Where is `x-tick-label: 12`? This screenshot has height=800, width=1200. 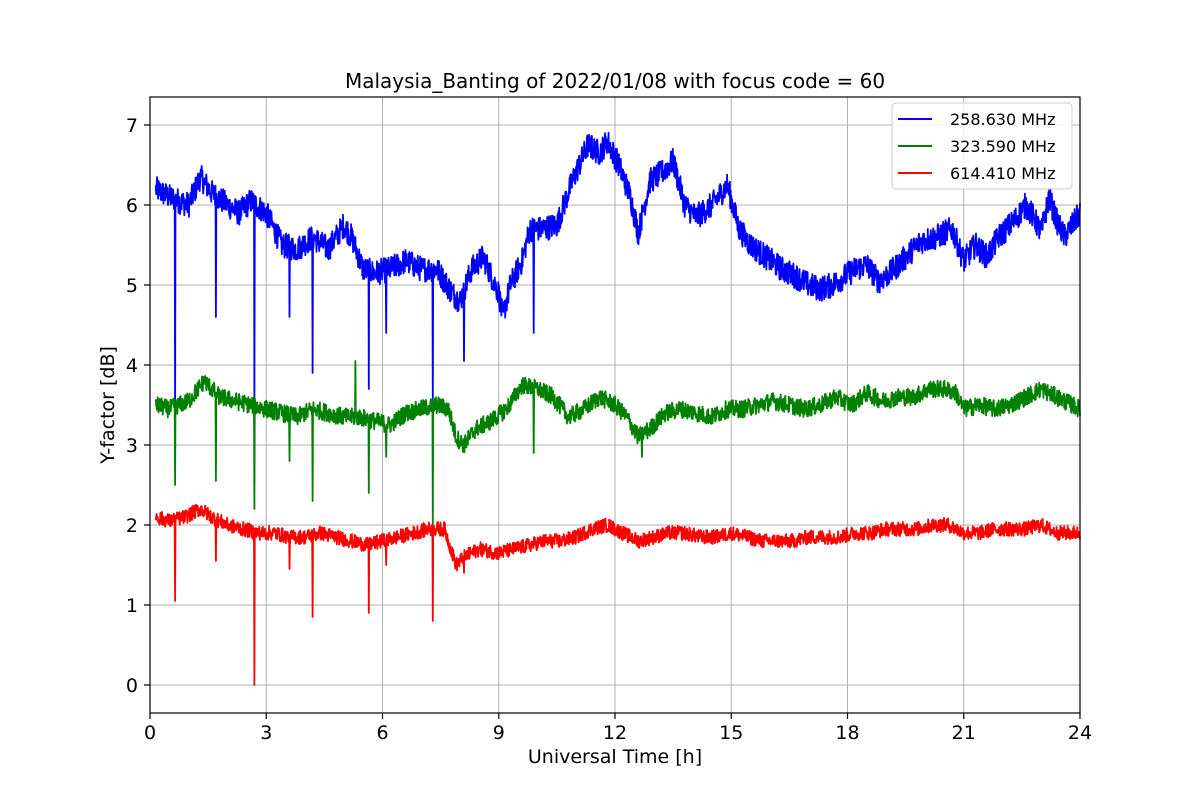 x-tick-label: 12 is located at coordinates (615, 733).